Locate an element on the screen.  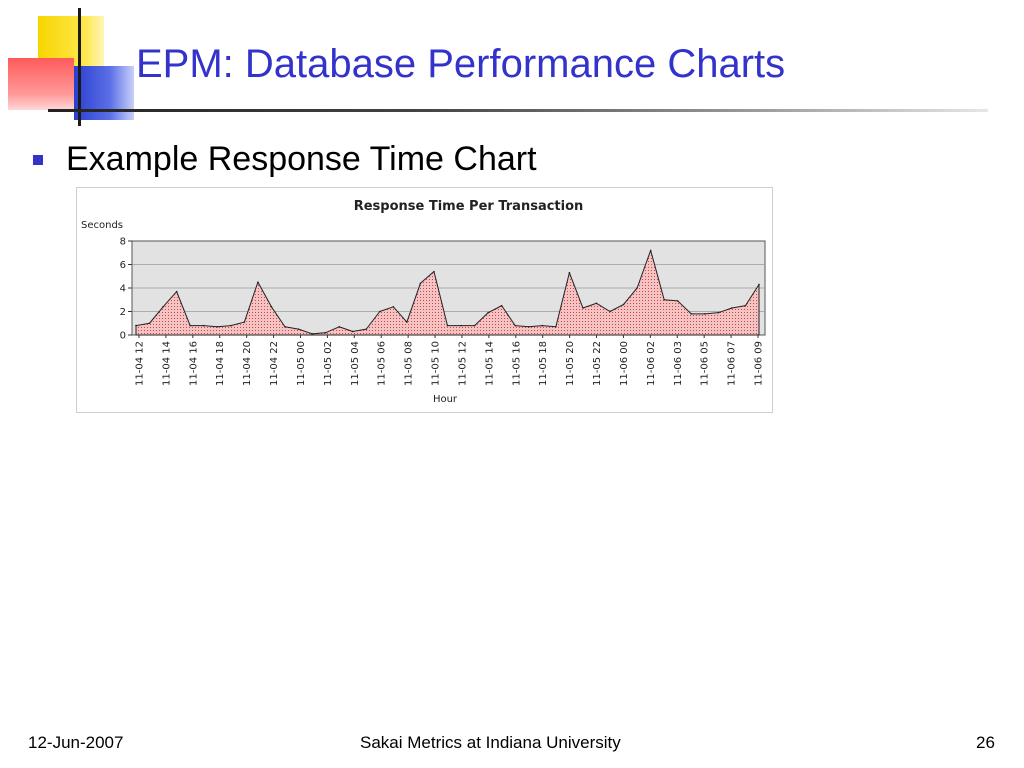
x-tick-label: 11-05 22 is located at coordinates (597, 363).